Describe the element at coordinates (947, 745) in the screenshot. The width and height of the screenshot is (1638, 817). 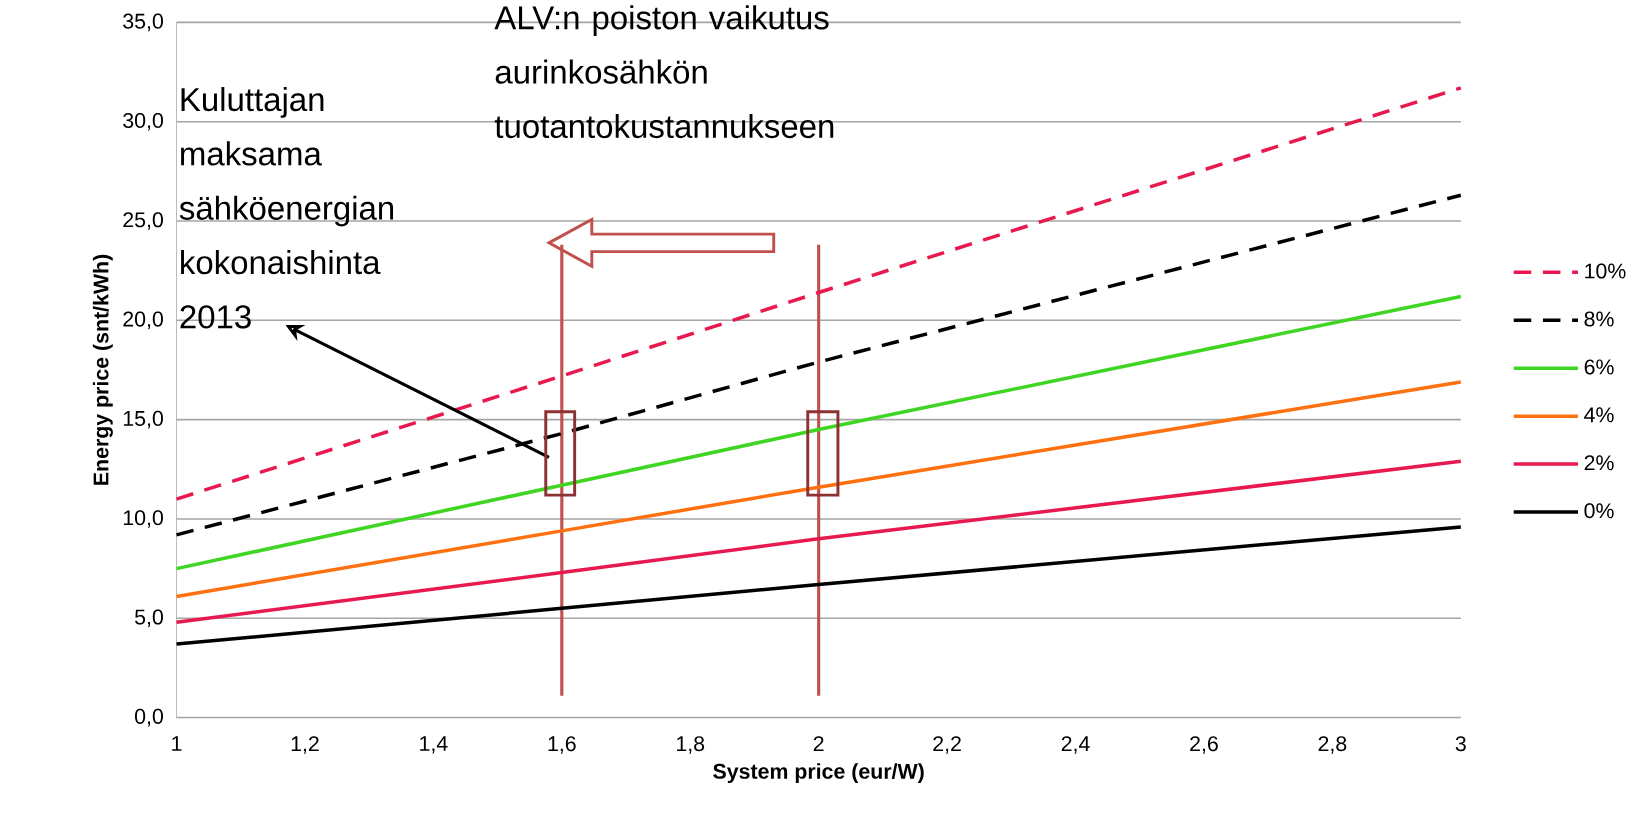
I see `x-tick-label: 2,2` at that location.